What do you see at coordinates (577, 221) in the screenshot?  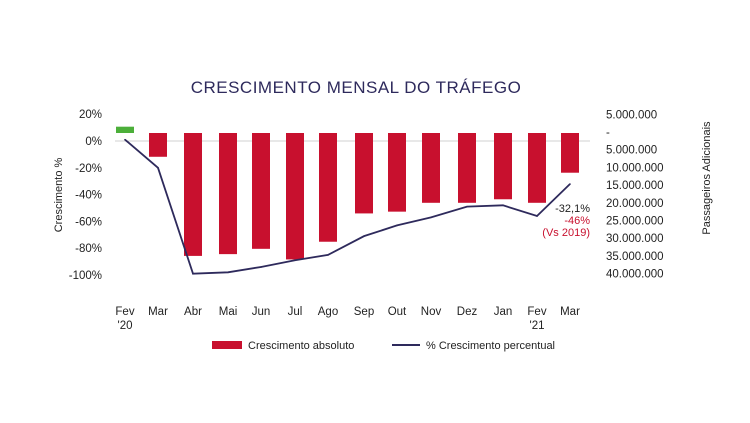 I see `annotation-vs2019: -46%` at bounding box center [577, 221].